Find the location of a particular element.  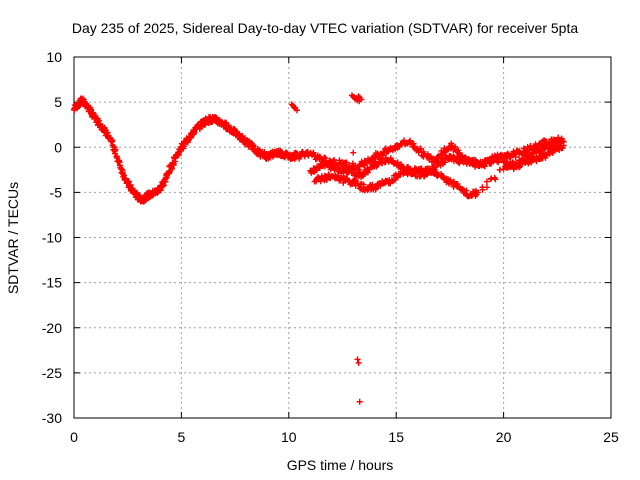

x-tick-label: 25 is located at coordinates (611, 437).